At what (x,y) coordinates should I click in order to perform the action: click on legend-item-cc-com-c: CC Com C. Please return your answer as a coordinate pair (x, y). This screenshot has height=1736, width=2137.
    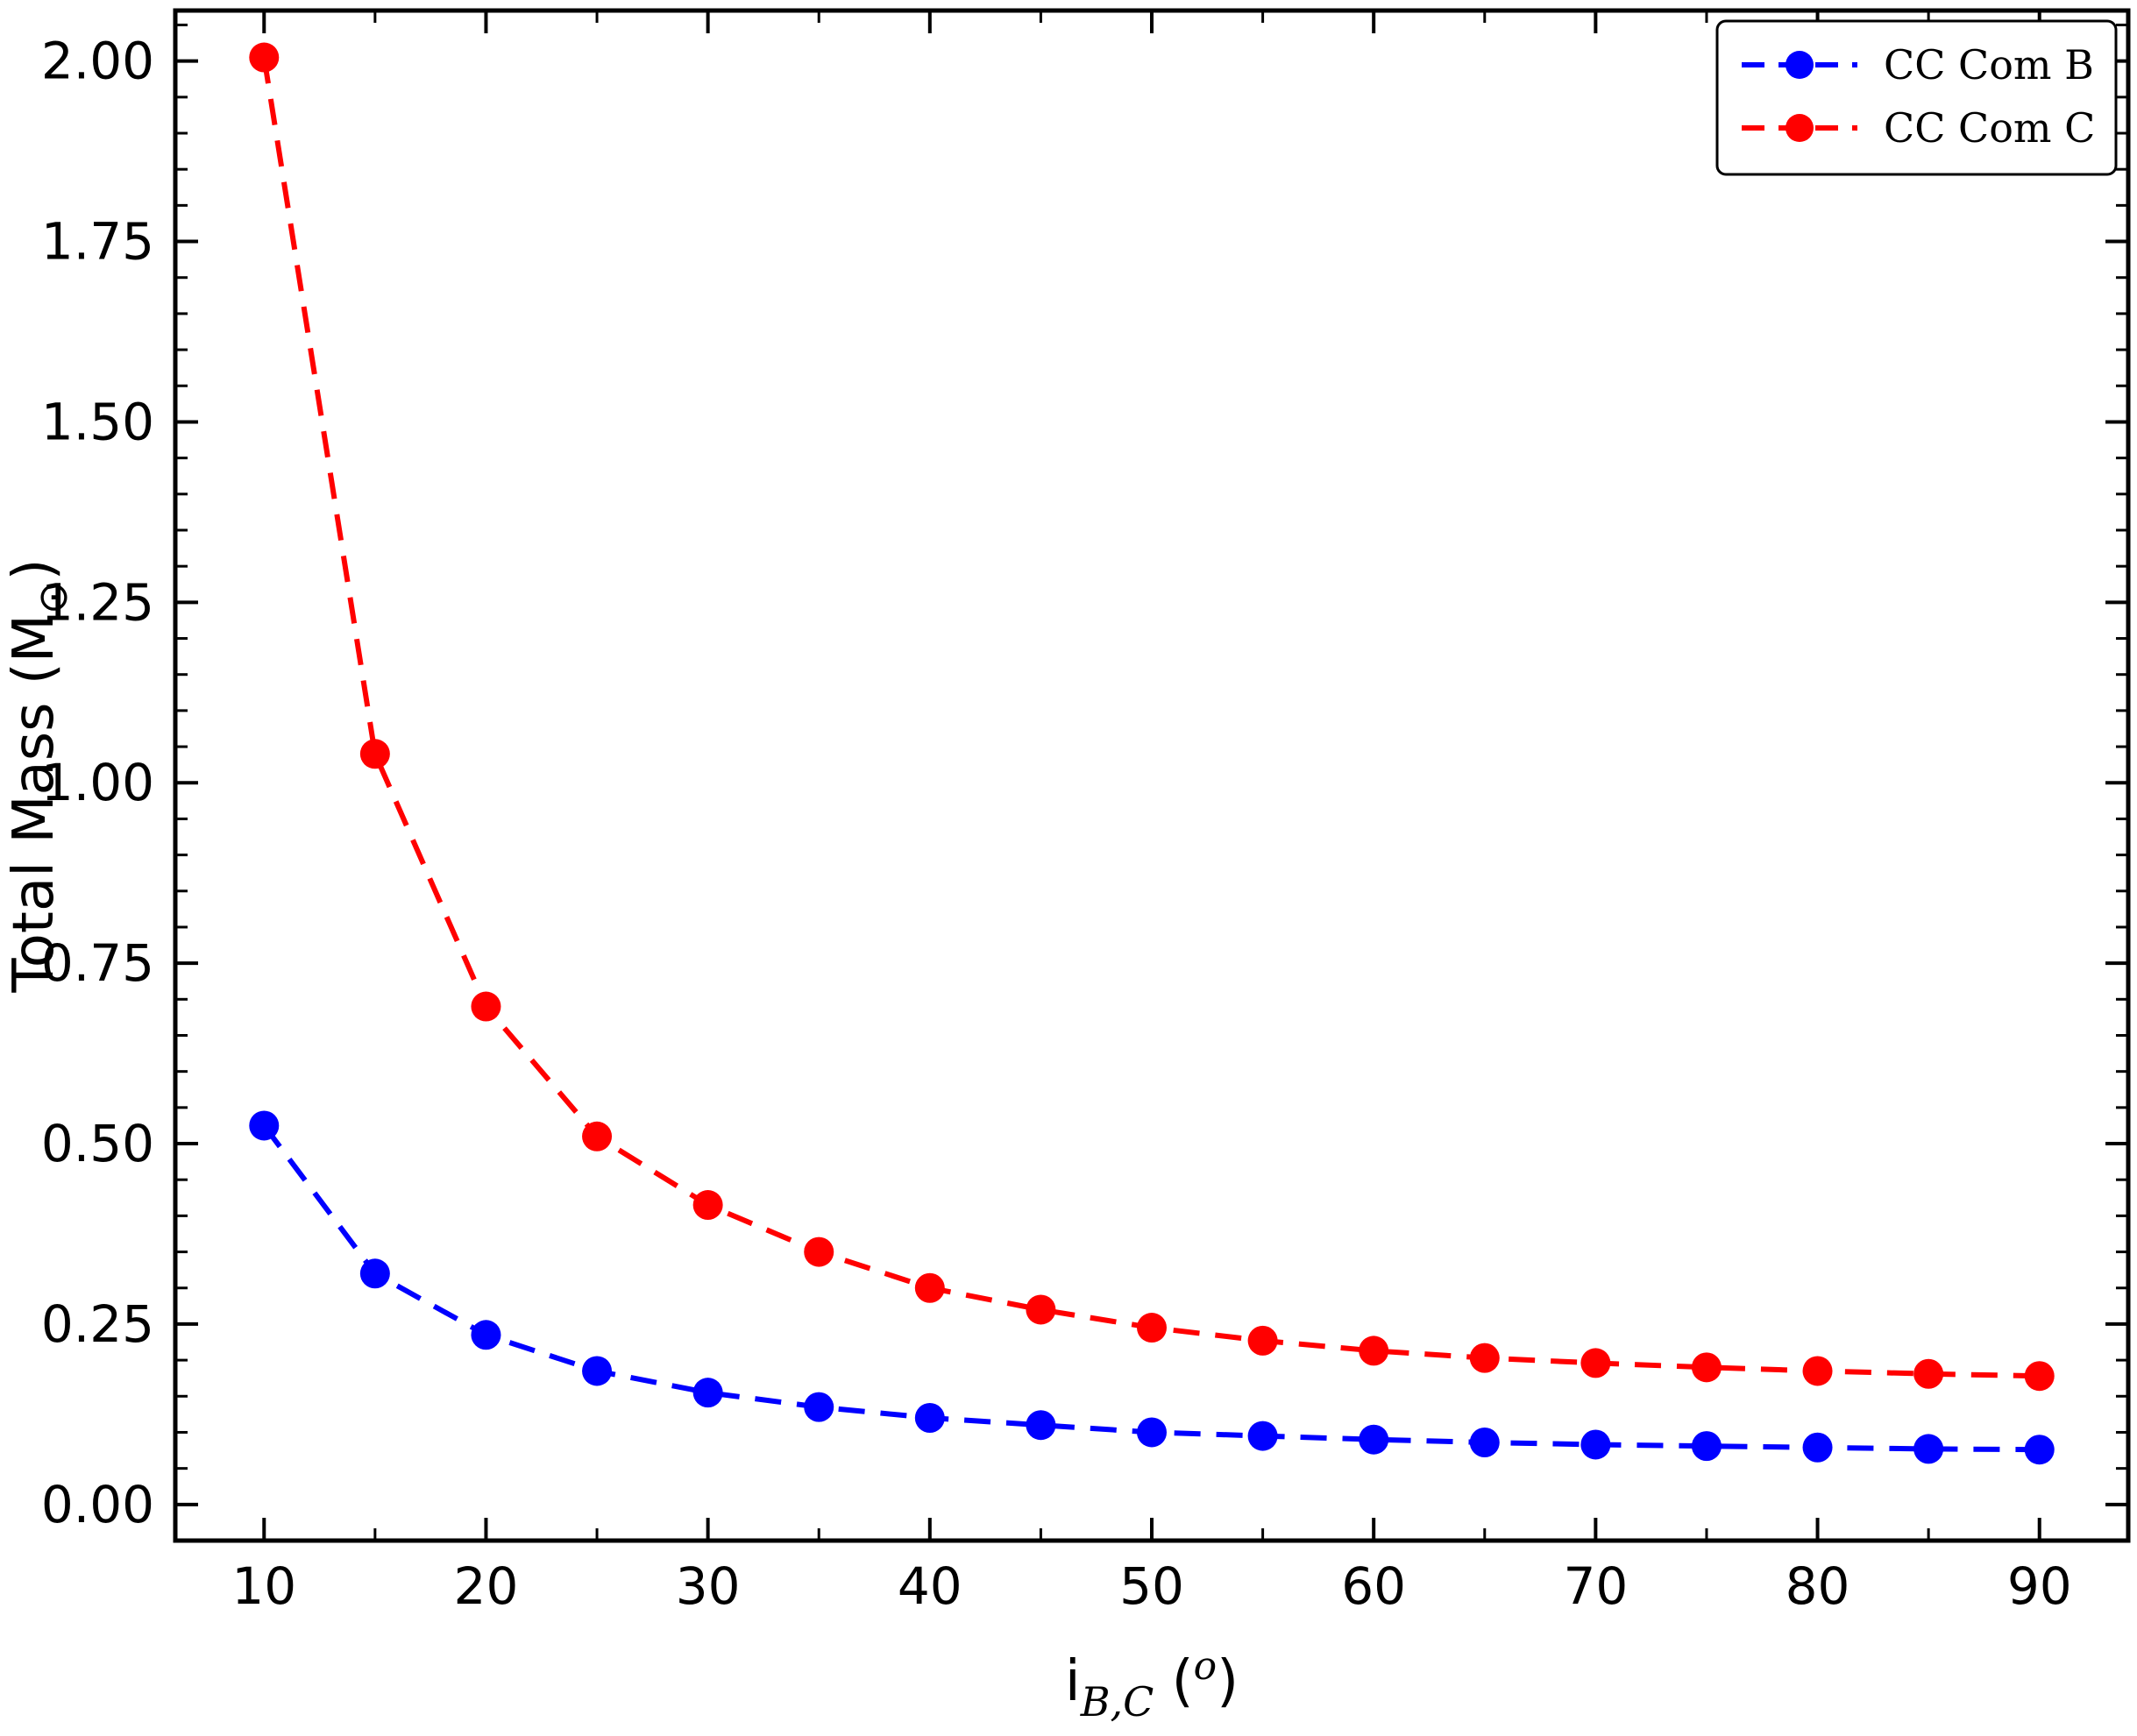
    Looking at the image, I should click on (1918, 128).